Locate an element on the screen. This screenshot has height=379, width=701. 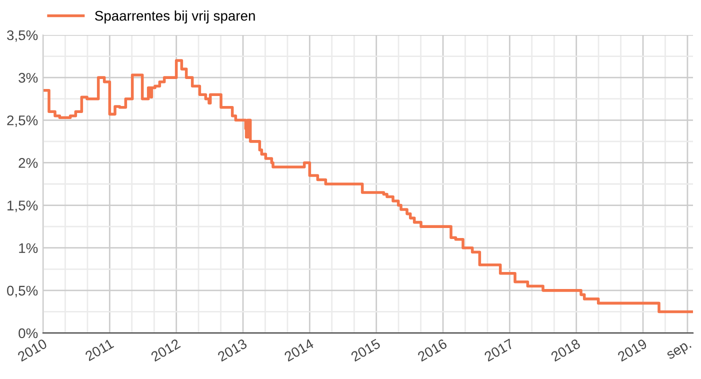
legend-label: Spaarrentes bij vrij sparen is located at coordinates (175, 17).